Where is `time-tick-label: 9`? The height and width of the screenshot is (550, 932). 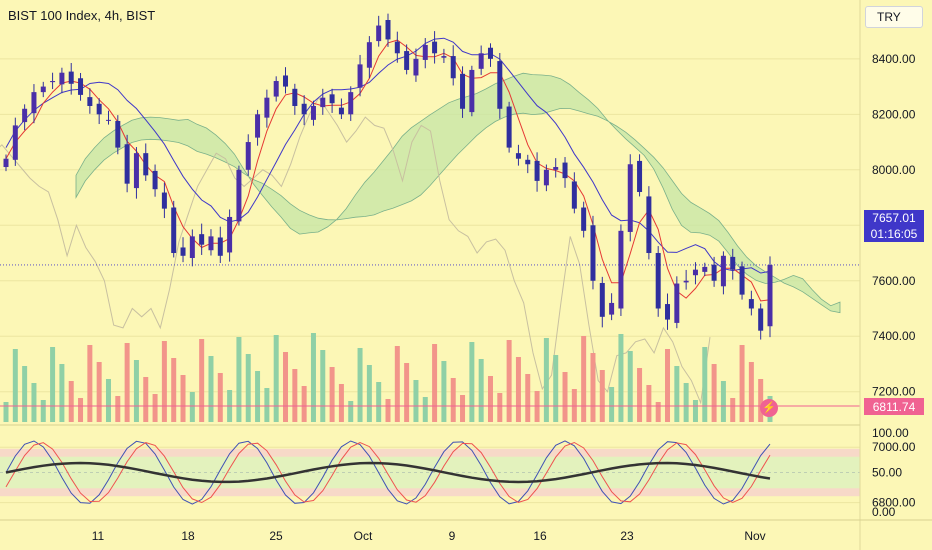 time-tick-label: 9 is located at coordinates (452, 536).